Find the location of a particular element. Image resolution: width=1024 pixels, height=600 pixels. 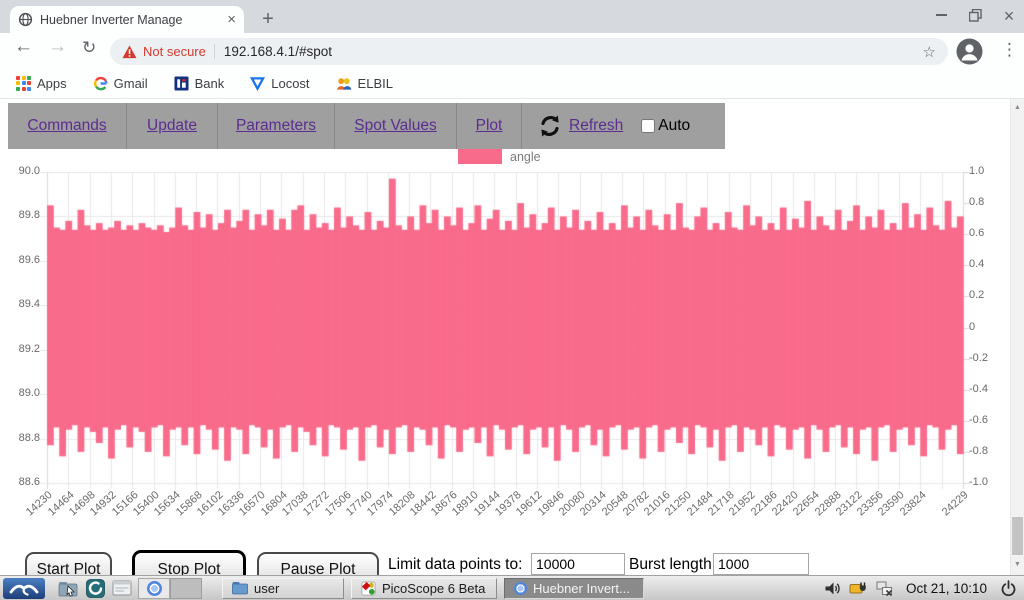

back-button: ← is located at coordinates (23, 46).